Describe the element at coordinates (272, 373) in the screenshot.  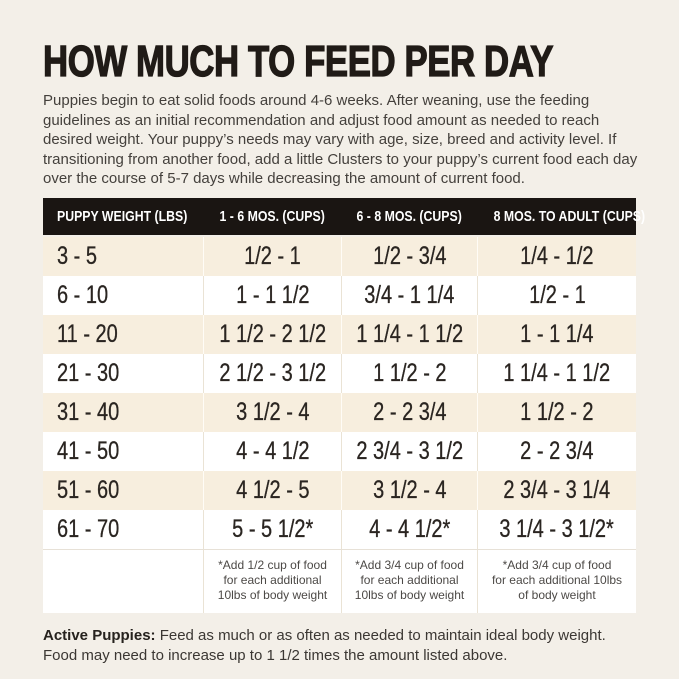
I see `cups-cell: 2 1/2 - 3 1/2` at that location.